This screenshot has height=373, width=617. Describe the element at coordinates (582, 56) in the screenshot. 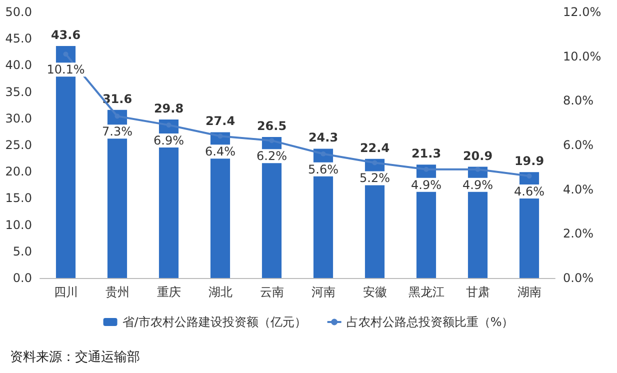

I see `y2-tick-label: 10.0%` at that location.